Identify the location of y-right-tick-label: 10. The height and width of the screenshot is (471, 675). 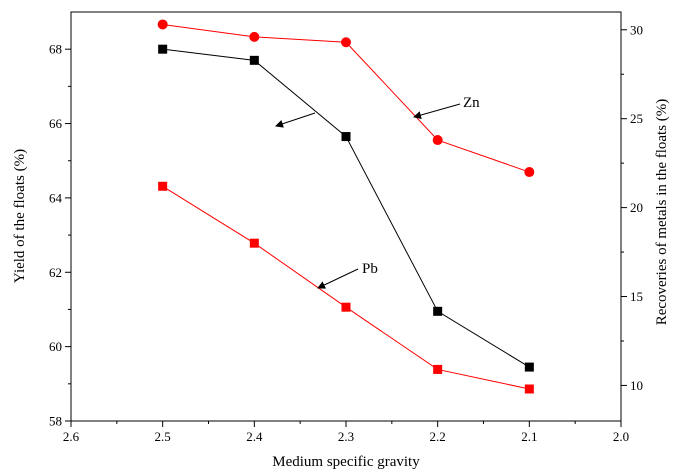
(636, 385).